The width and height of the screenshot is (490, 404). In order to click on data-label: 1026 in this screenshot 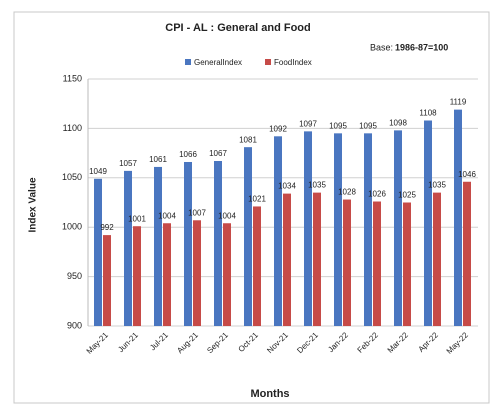, I will do `click(377, 194)`.